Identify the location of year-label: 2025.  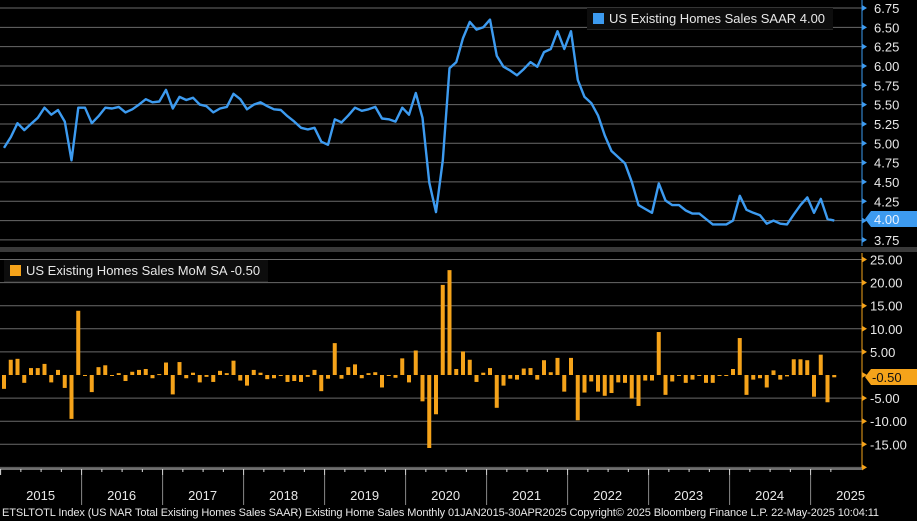
(850, 495).